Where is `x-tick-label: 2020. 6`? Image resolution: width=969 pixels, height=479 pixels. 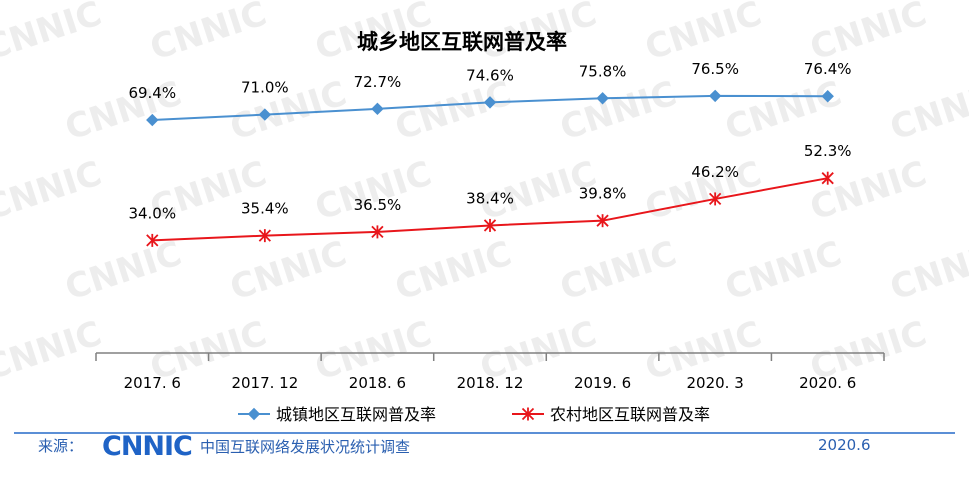 x-tick-label: 2020. 6 is located at coordinates (827, 383).